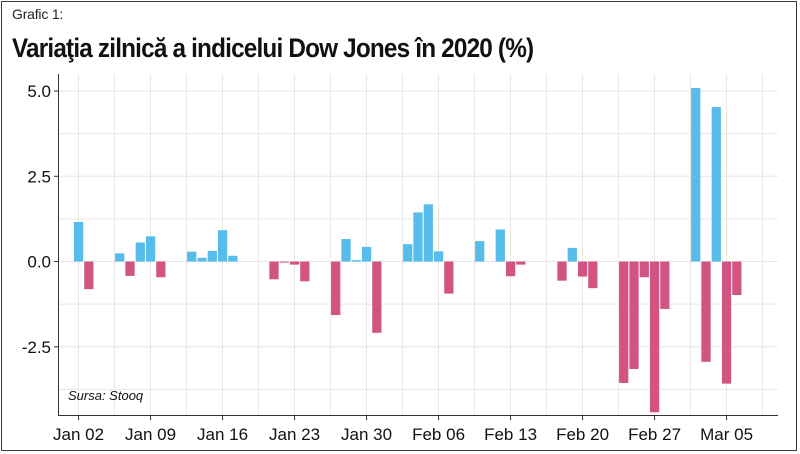 Image resolution: width=800 pixels, height=454 pixels. What do you see at coordinates (39, 262) in the screenshot?
I see `y-tick-label: 0.0` at bounding box center [39, 262].